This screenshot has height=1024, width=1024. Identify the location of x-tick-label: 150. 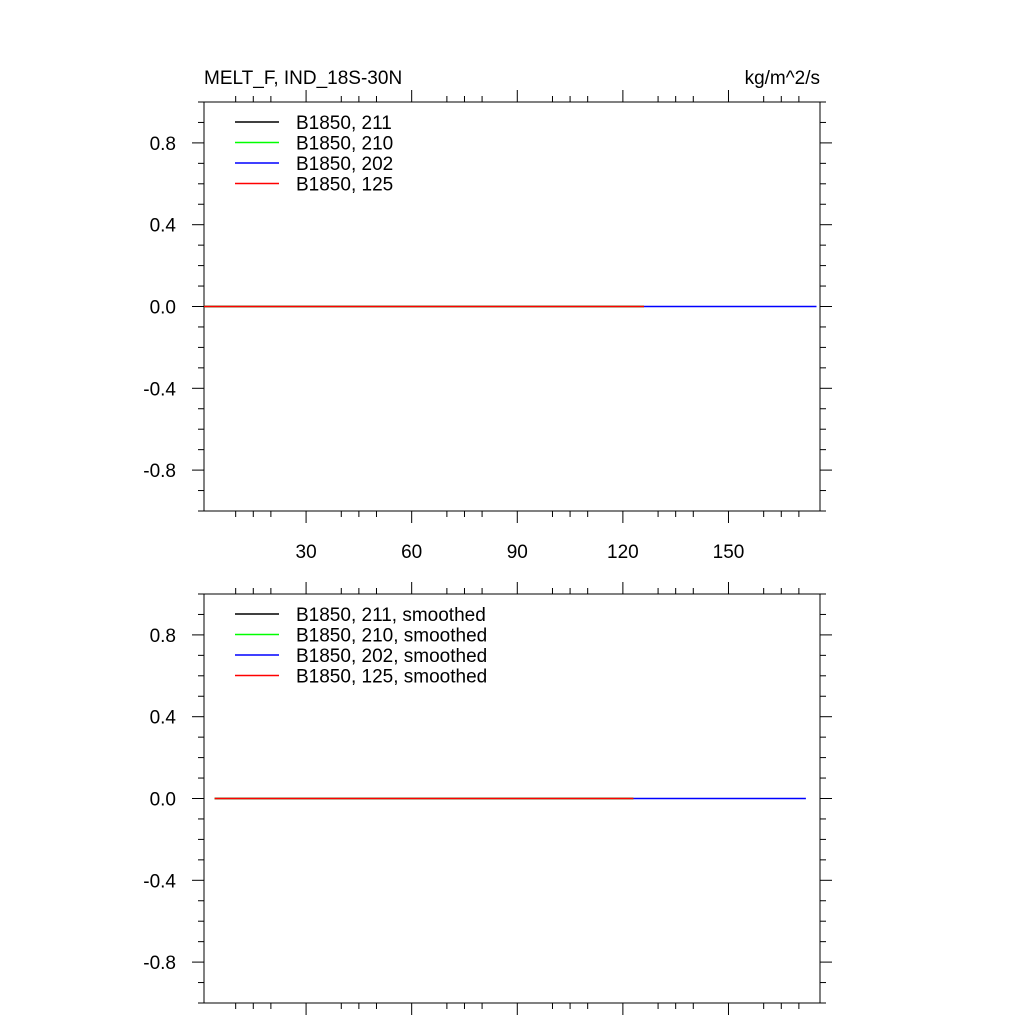
(729, 552).